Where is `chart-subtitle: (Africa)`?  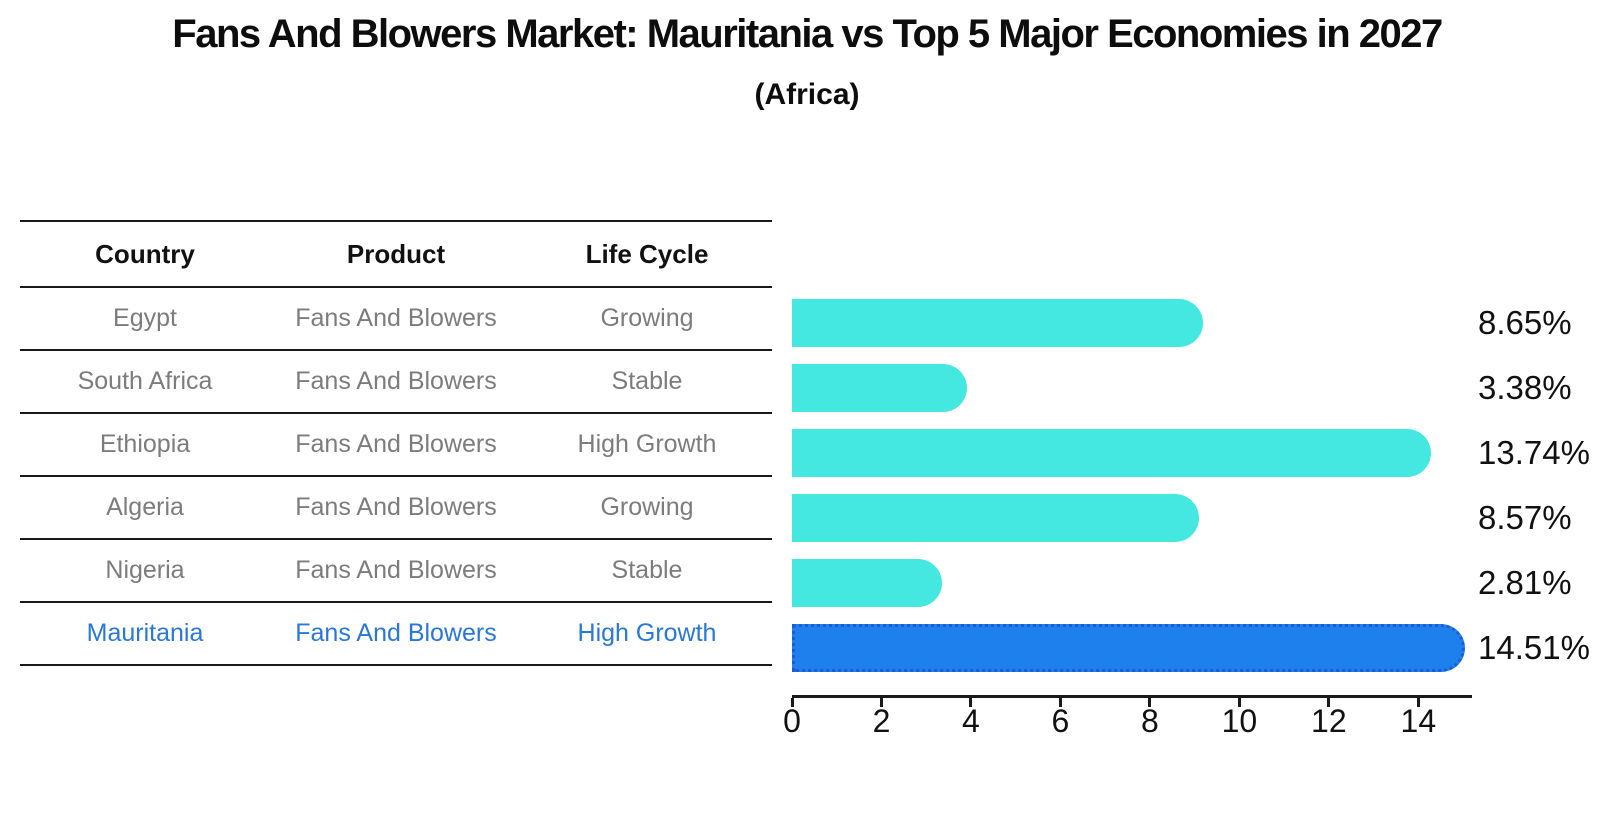
chart-subtitle: (Africa) is located at coordinates (807, 94).